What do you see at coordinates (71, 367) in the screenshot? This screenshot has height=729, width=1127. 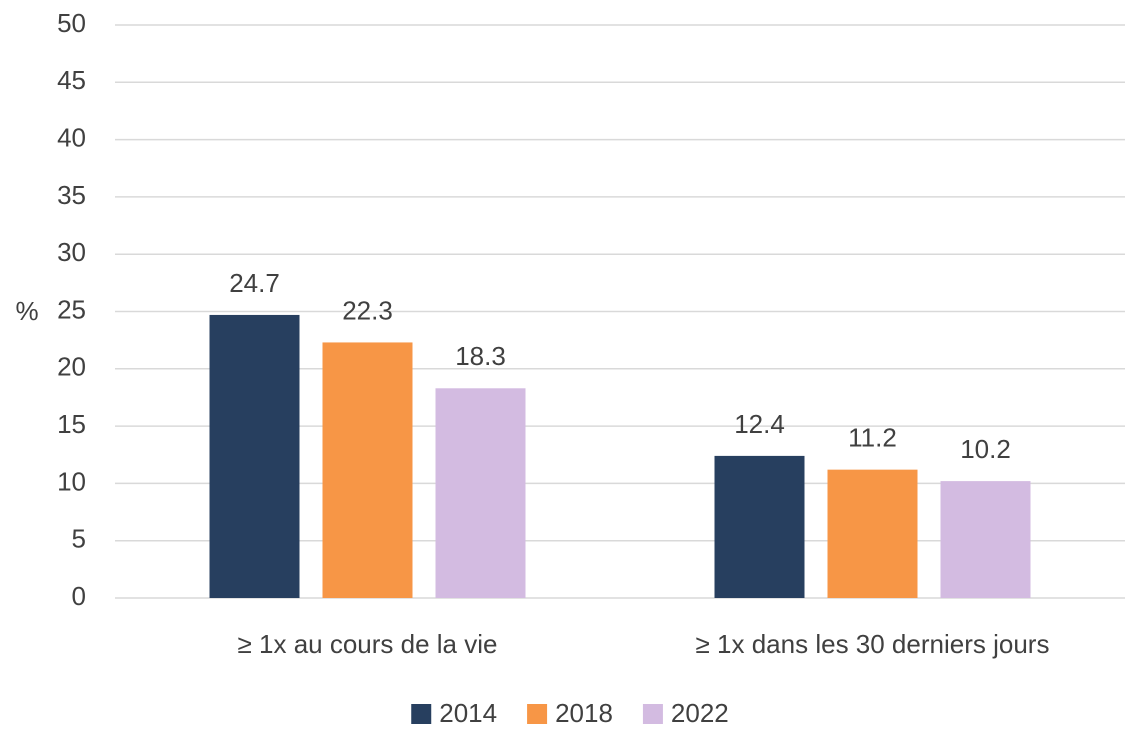 I see `y-tick-label: 20` at bounding box center [71, 367].